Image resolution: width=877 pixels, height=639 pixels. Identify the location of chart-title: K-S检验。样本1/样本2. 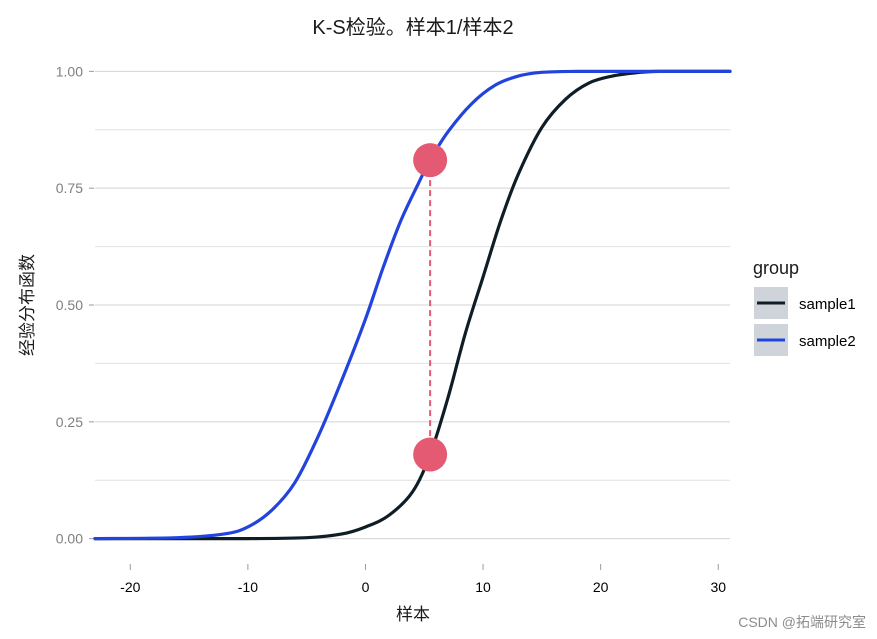
(412, 27).